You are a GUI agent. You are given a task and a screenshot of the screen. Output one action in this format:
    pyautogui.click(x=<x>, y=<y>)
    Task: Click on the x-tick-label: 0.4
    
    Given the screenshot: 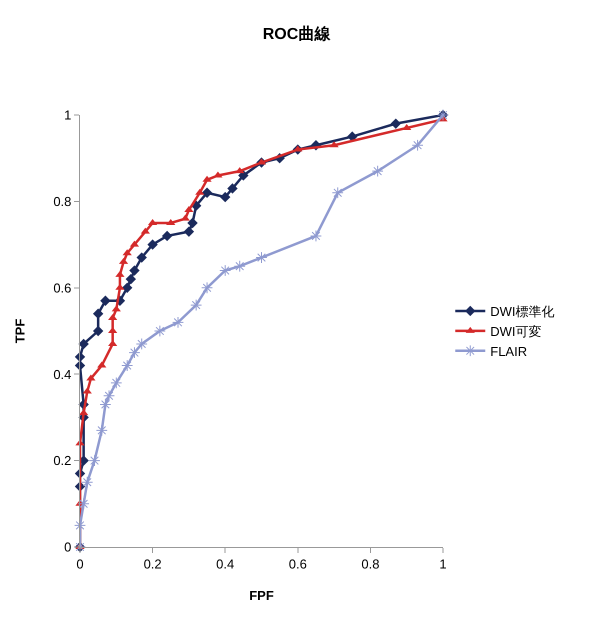 What is the action you would take?
    pyautogui.click(x=225, y=564)
    